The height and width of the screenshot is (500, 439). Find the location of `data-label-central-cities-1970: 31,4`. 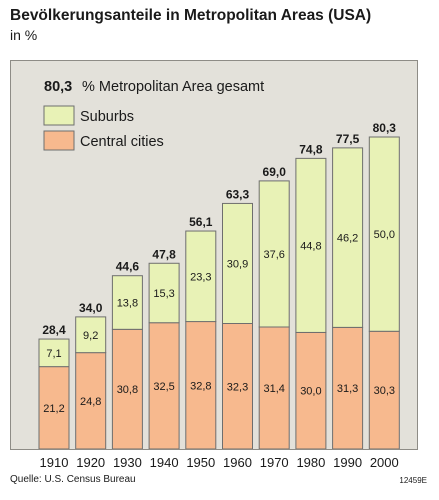

data-label-central-cities-1970: 31,4 is located at coordinates (273, 389).